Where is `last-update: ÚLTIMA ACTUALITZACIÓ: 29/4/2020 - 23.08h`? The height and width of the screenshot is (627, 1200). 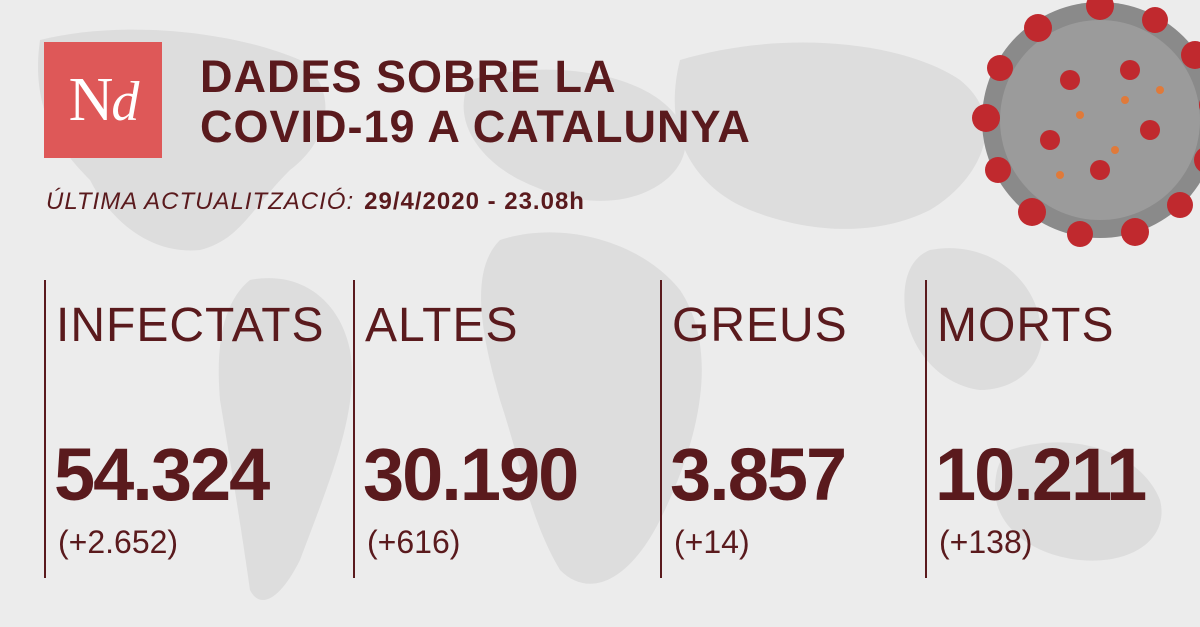 last-update: ÚLTIMA ACTUALITZACIÓ: 29/4/2020 - 23.08h is located at coordinates (315, 202).